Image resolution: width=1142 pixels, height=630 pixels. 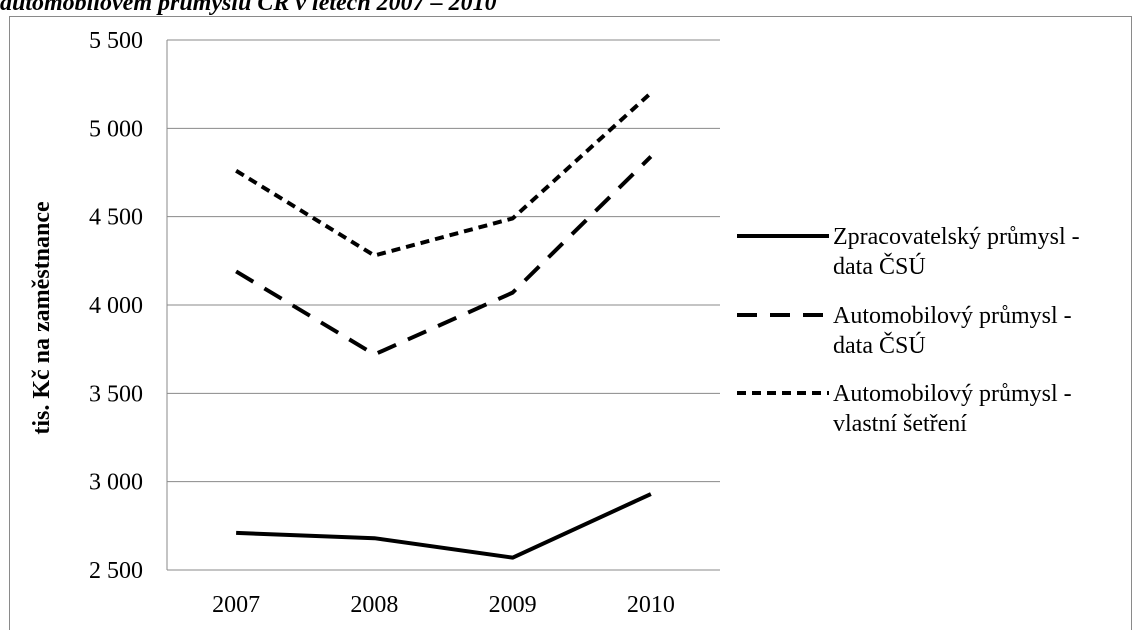 I want to click on x-tick-label: 2010, so click(x=651, y=605).